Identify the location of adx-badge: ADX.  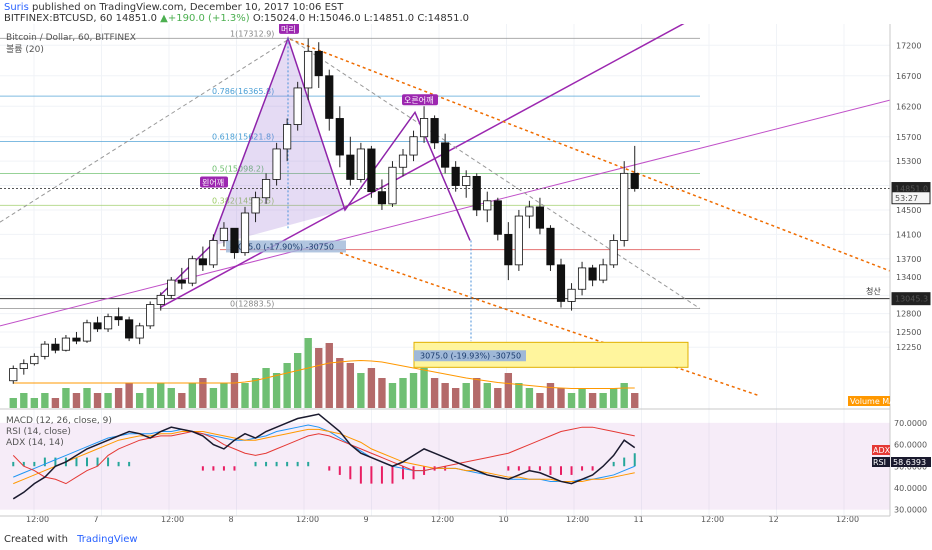
(881, 450).